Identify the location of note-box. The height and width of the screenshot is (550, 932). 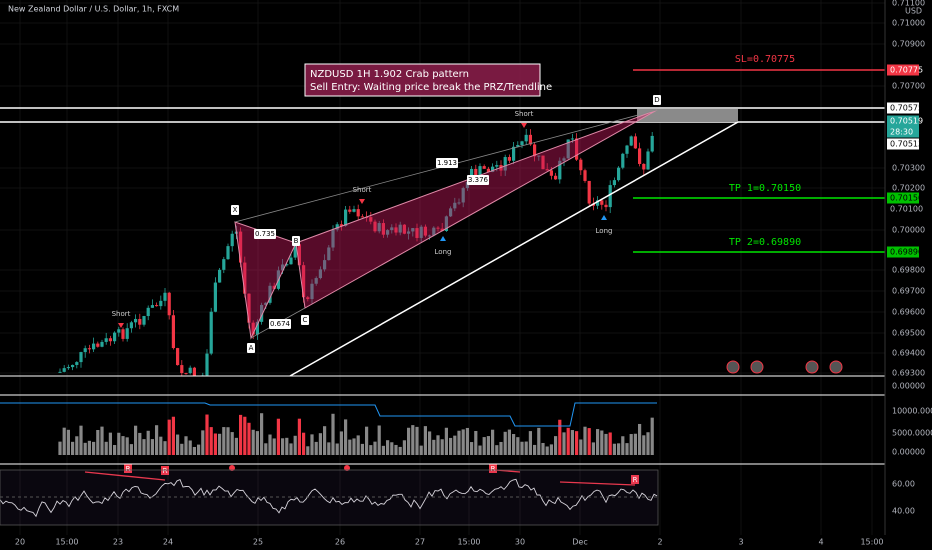
(422, 80).